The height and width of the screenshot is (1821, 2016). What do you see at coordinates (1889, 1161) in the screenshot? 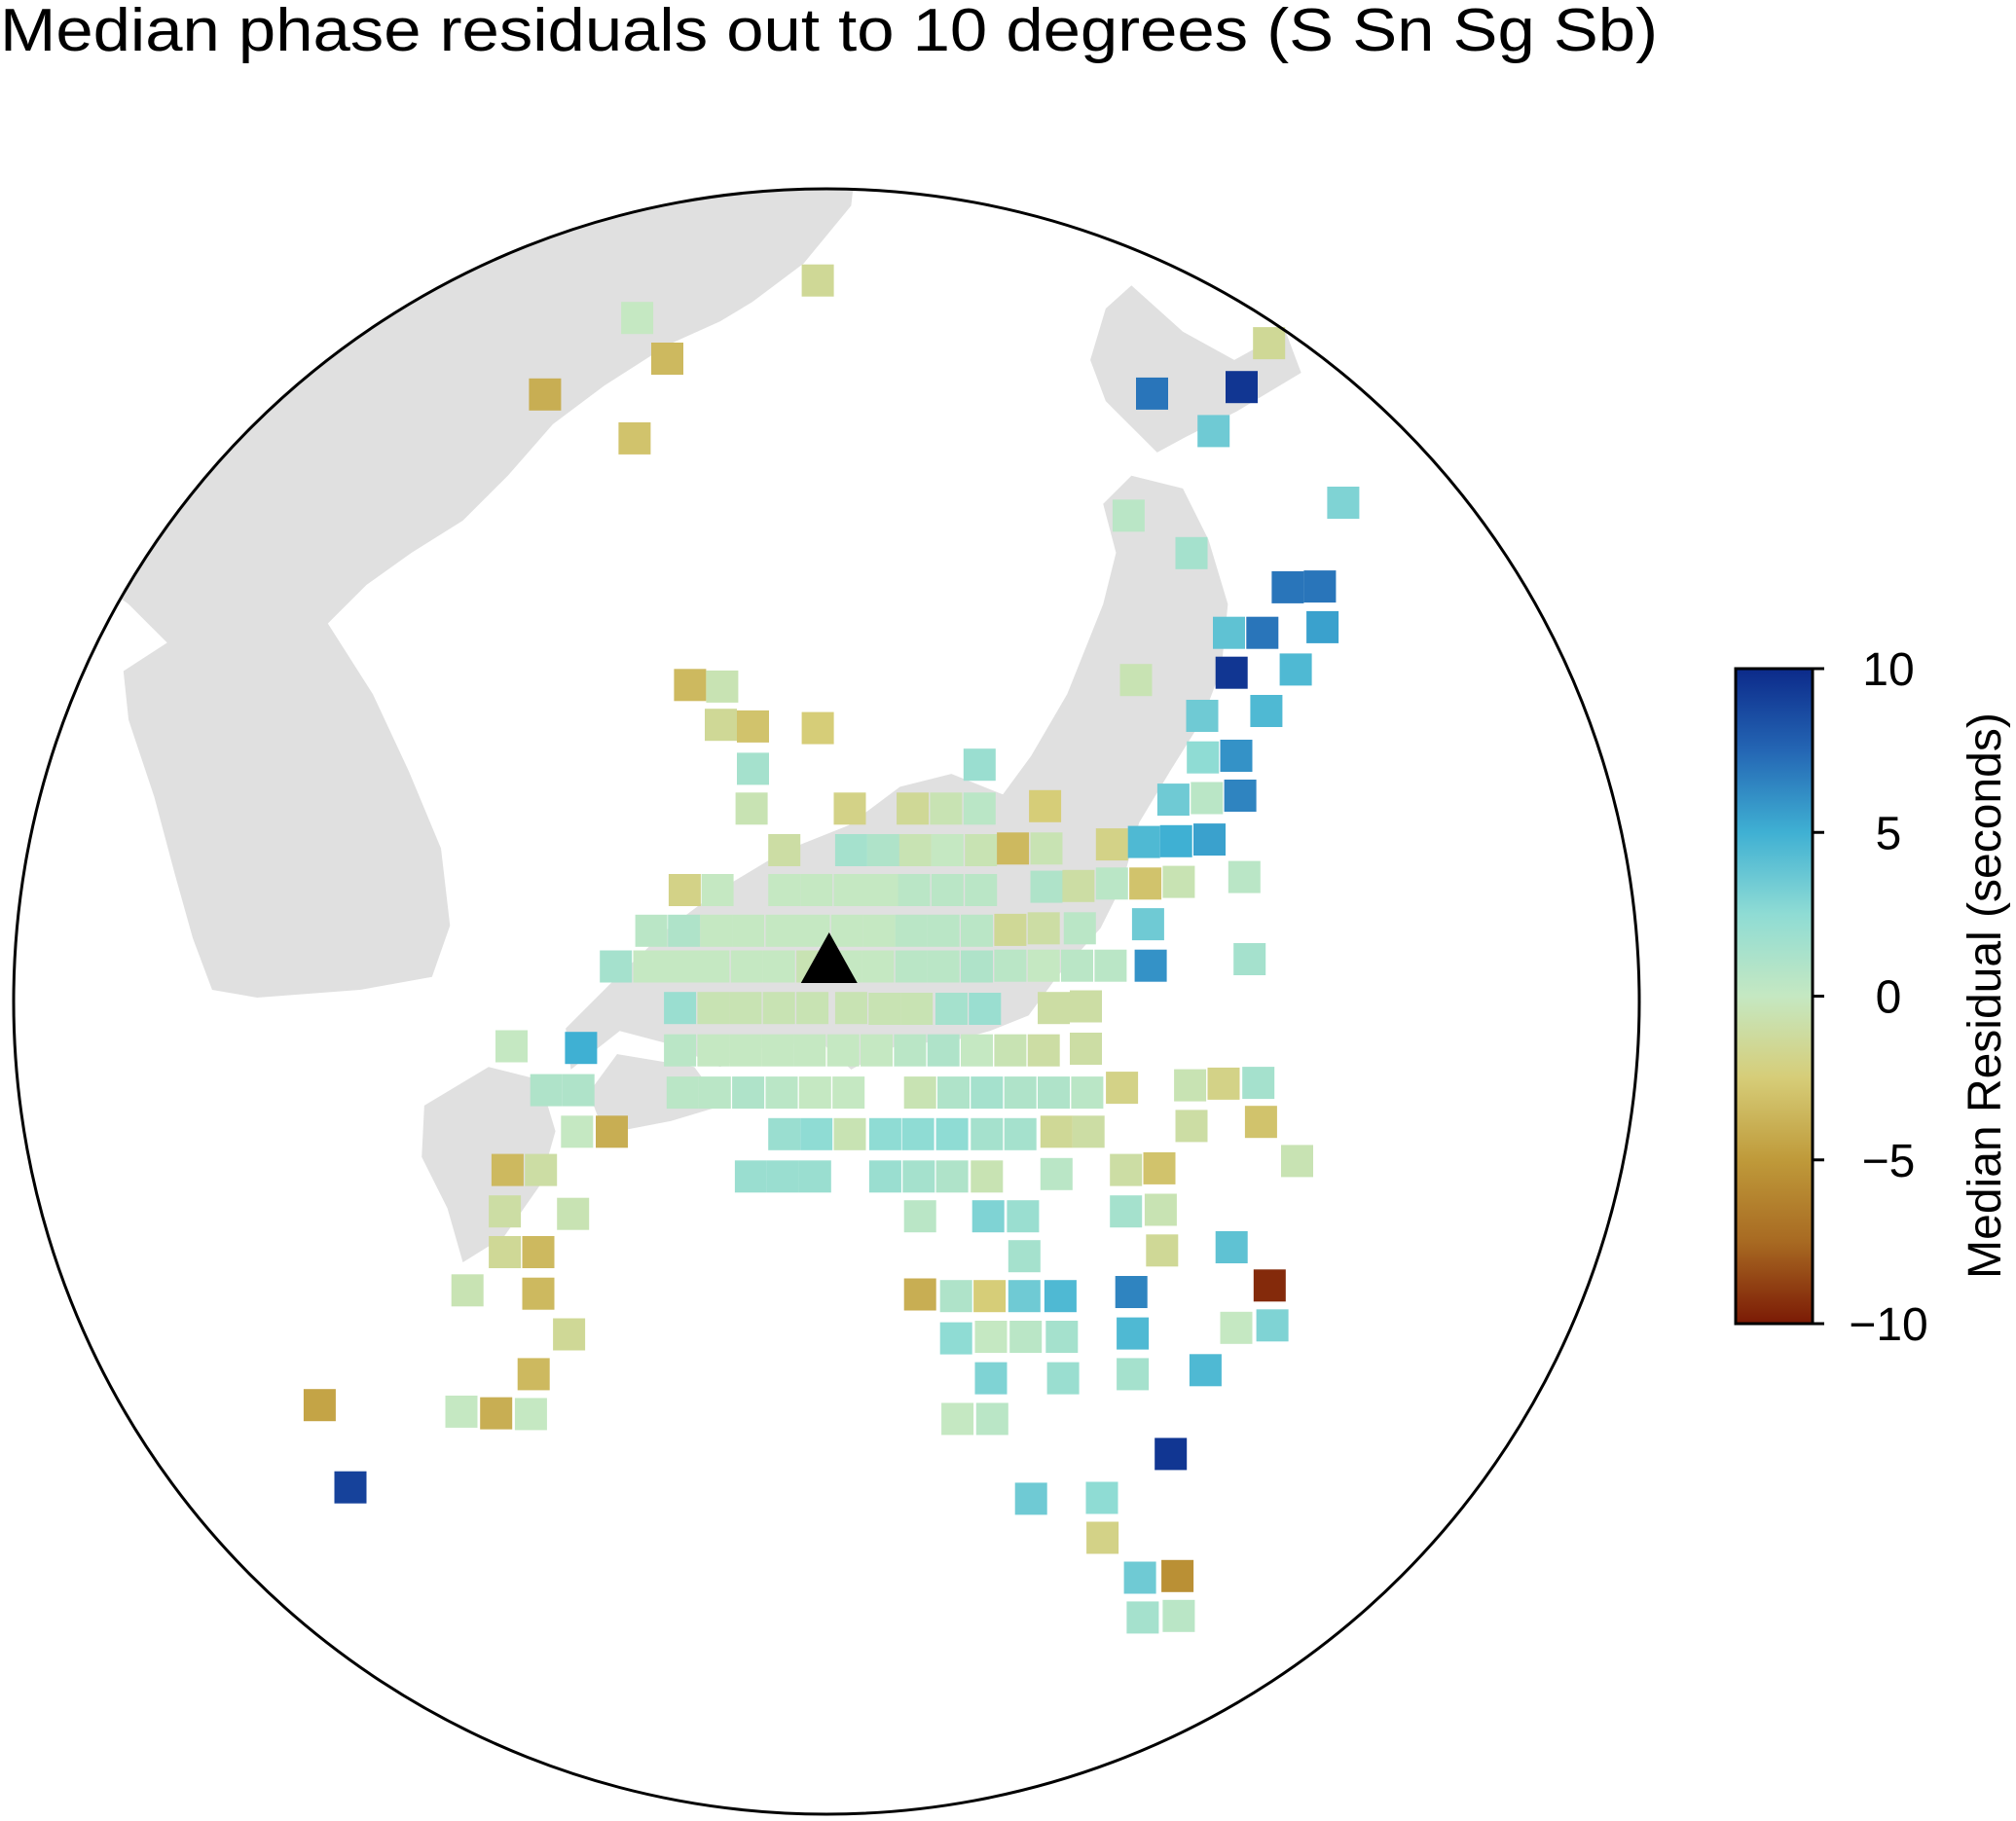
I see `colorbar-tick-label: −5` at bounding box center [1889, 1161].